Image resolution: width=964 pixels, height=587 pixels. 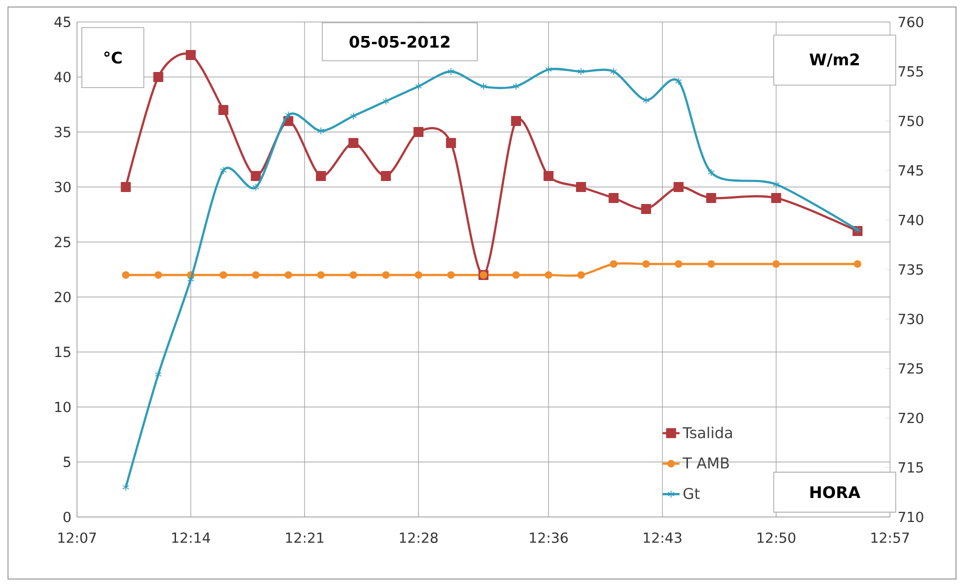 What do you see at coordinates (62, 187) in the screenshot?
I see `y-tick-label: 30` at bounding box center [62, 187].